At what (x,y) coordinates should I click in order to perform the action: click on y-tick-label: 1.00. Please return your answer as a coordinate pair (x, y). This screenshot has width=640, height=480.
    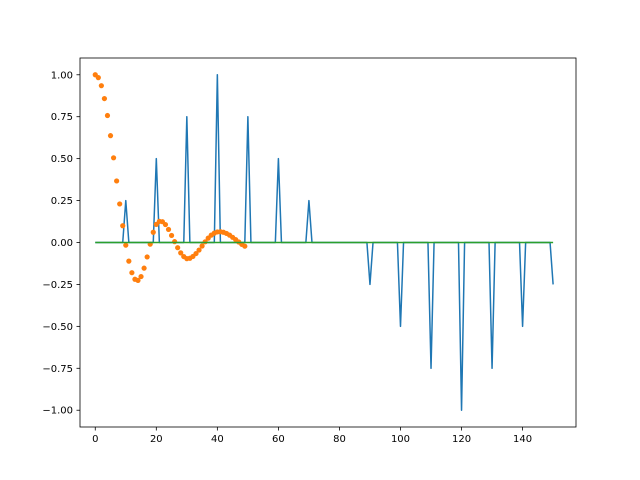
    Looking at the image, I should click on (62, 75).